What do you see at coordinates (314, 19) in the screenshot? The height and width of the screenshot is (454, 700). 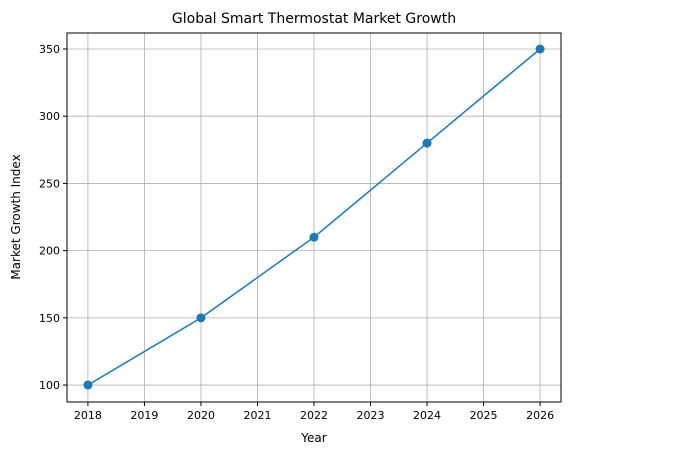 I see `chart-title: Global Smart Thermostat Market Growth` at bounding box center [314, 19].